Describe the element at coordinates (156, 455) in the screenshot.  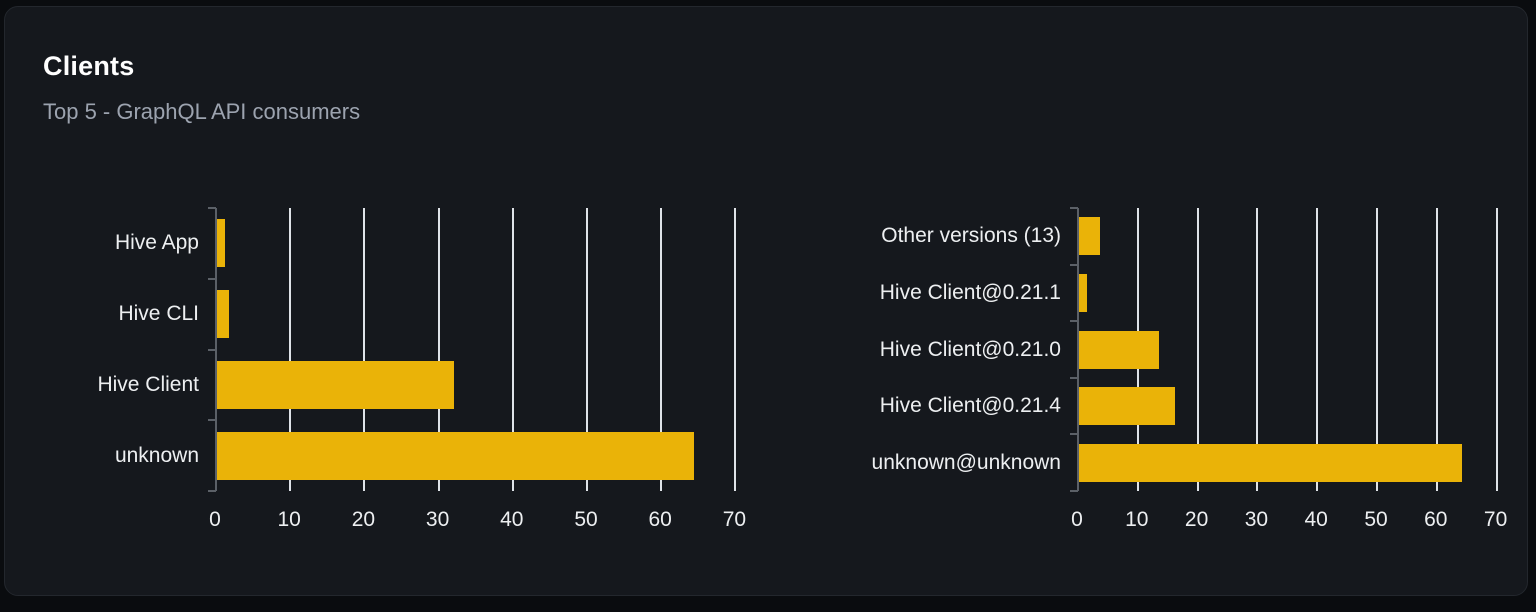
I see `category-label: unknown` at that location.